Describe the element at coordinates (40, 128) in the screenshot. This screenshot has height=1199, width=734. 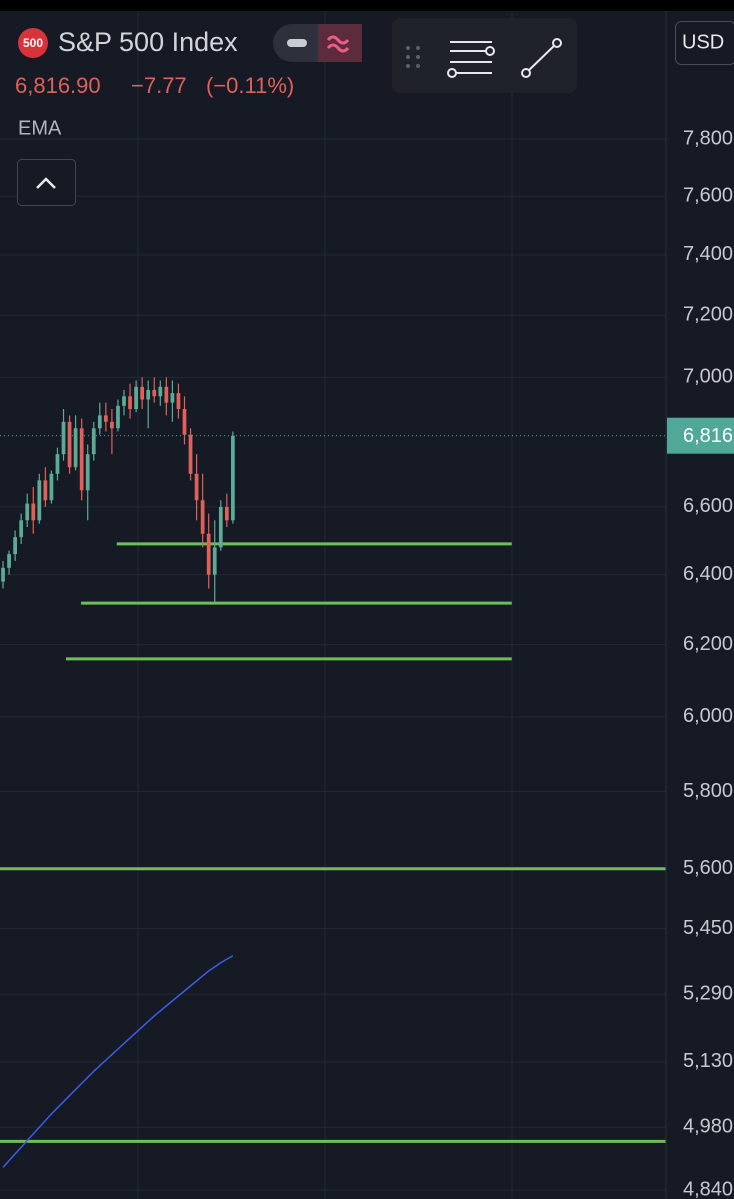
I see `indicator-label: EMA` at that location.